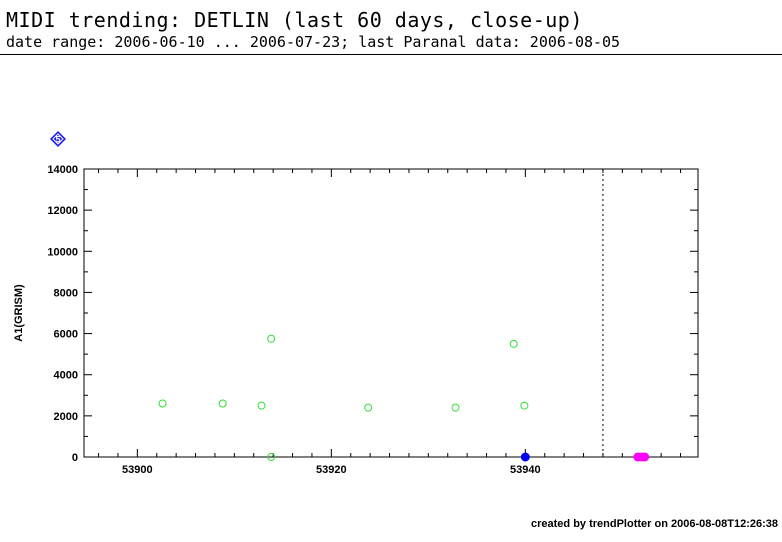 The width and height of the screenshot is (782, 542). I want to click on data-points, so click(404, 398).